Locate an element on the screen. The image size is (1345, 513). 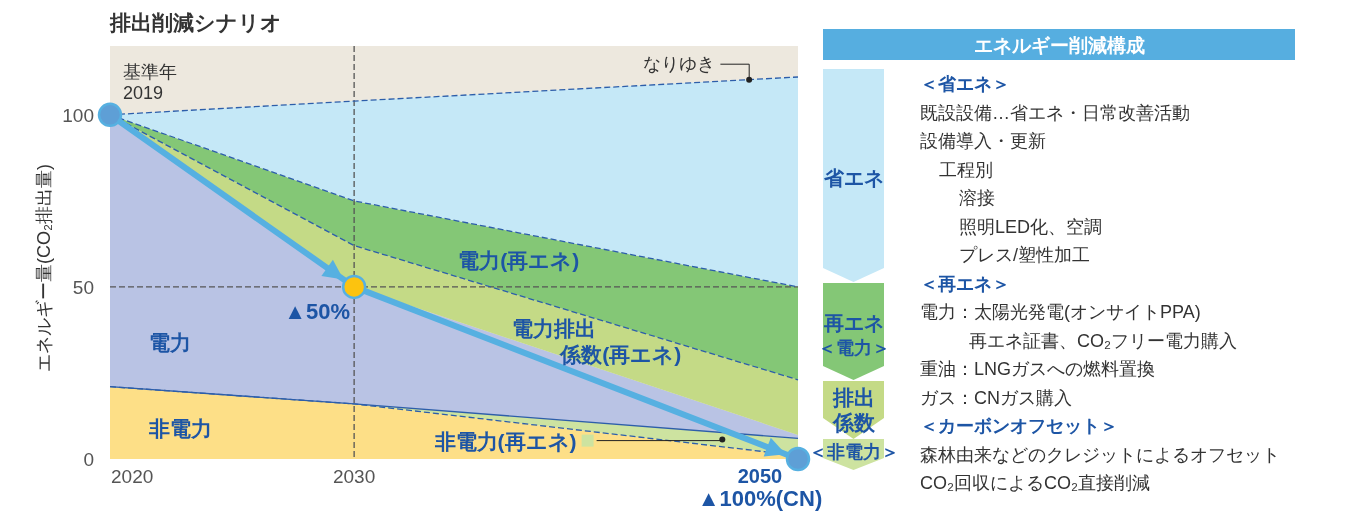
text: 排出係数 is located at coordinates (853, 409).